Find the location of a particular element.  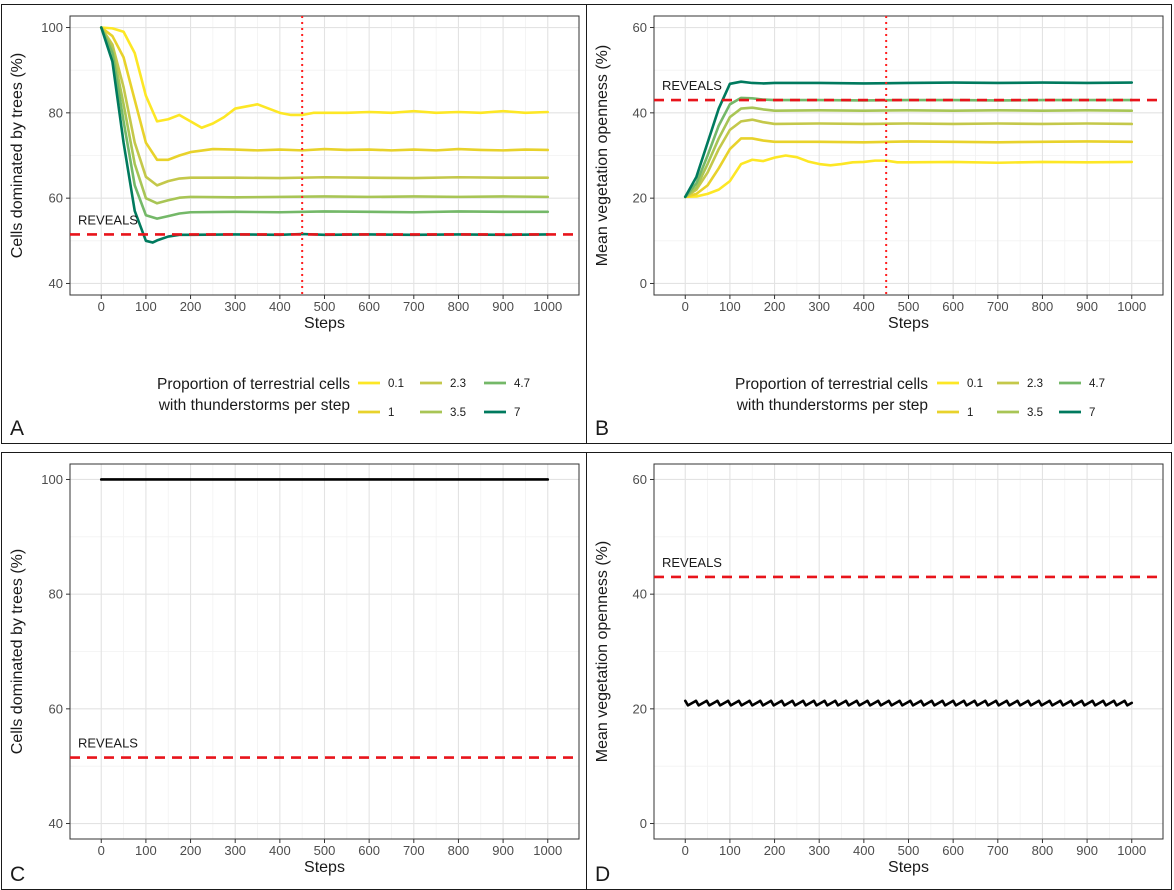

gridlines is located at coordinates (908, 155).